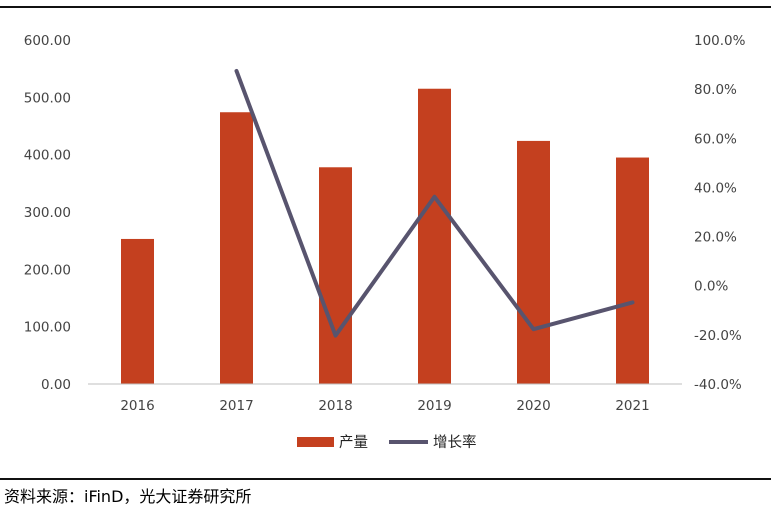  Describe the element at coordinates (718, 385) in the screenshot. I see `y-right-tick-label: -40.0%` at that location.